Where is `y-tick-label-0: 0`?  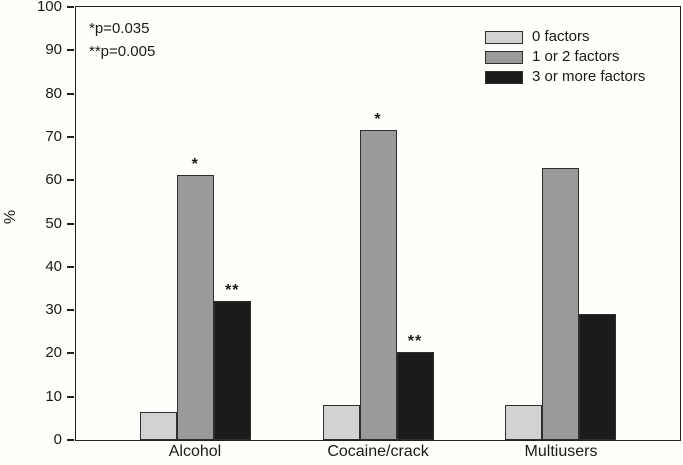
y-tick-label-0: 0 is located at coordinates (57, 439).